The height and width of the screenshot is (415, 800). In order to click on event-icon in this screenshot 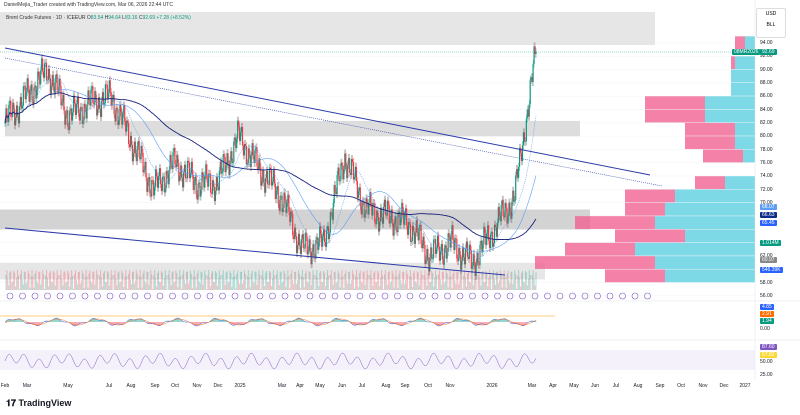, I will do `click(335, 296)`.